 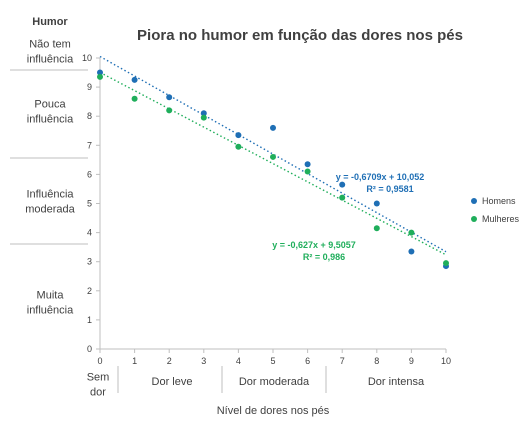 What do you see at coordinates (89, 291) in the screenshot?
I see `y-tick-label: 2` at bounding box center [89, 291].